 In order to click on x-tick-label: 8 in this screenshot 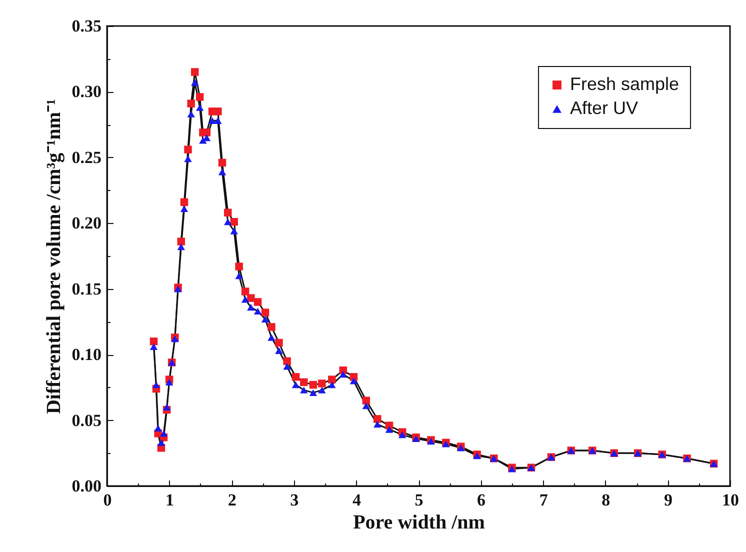, I will do `click(606, 500)`.